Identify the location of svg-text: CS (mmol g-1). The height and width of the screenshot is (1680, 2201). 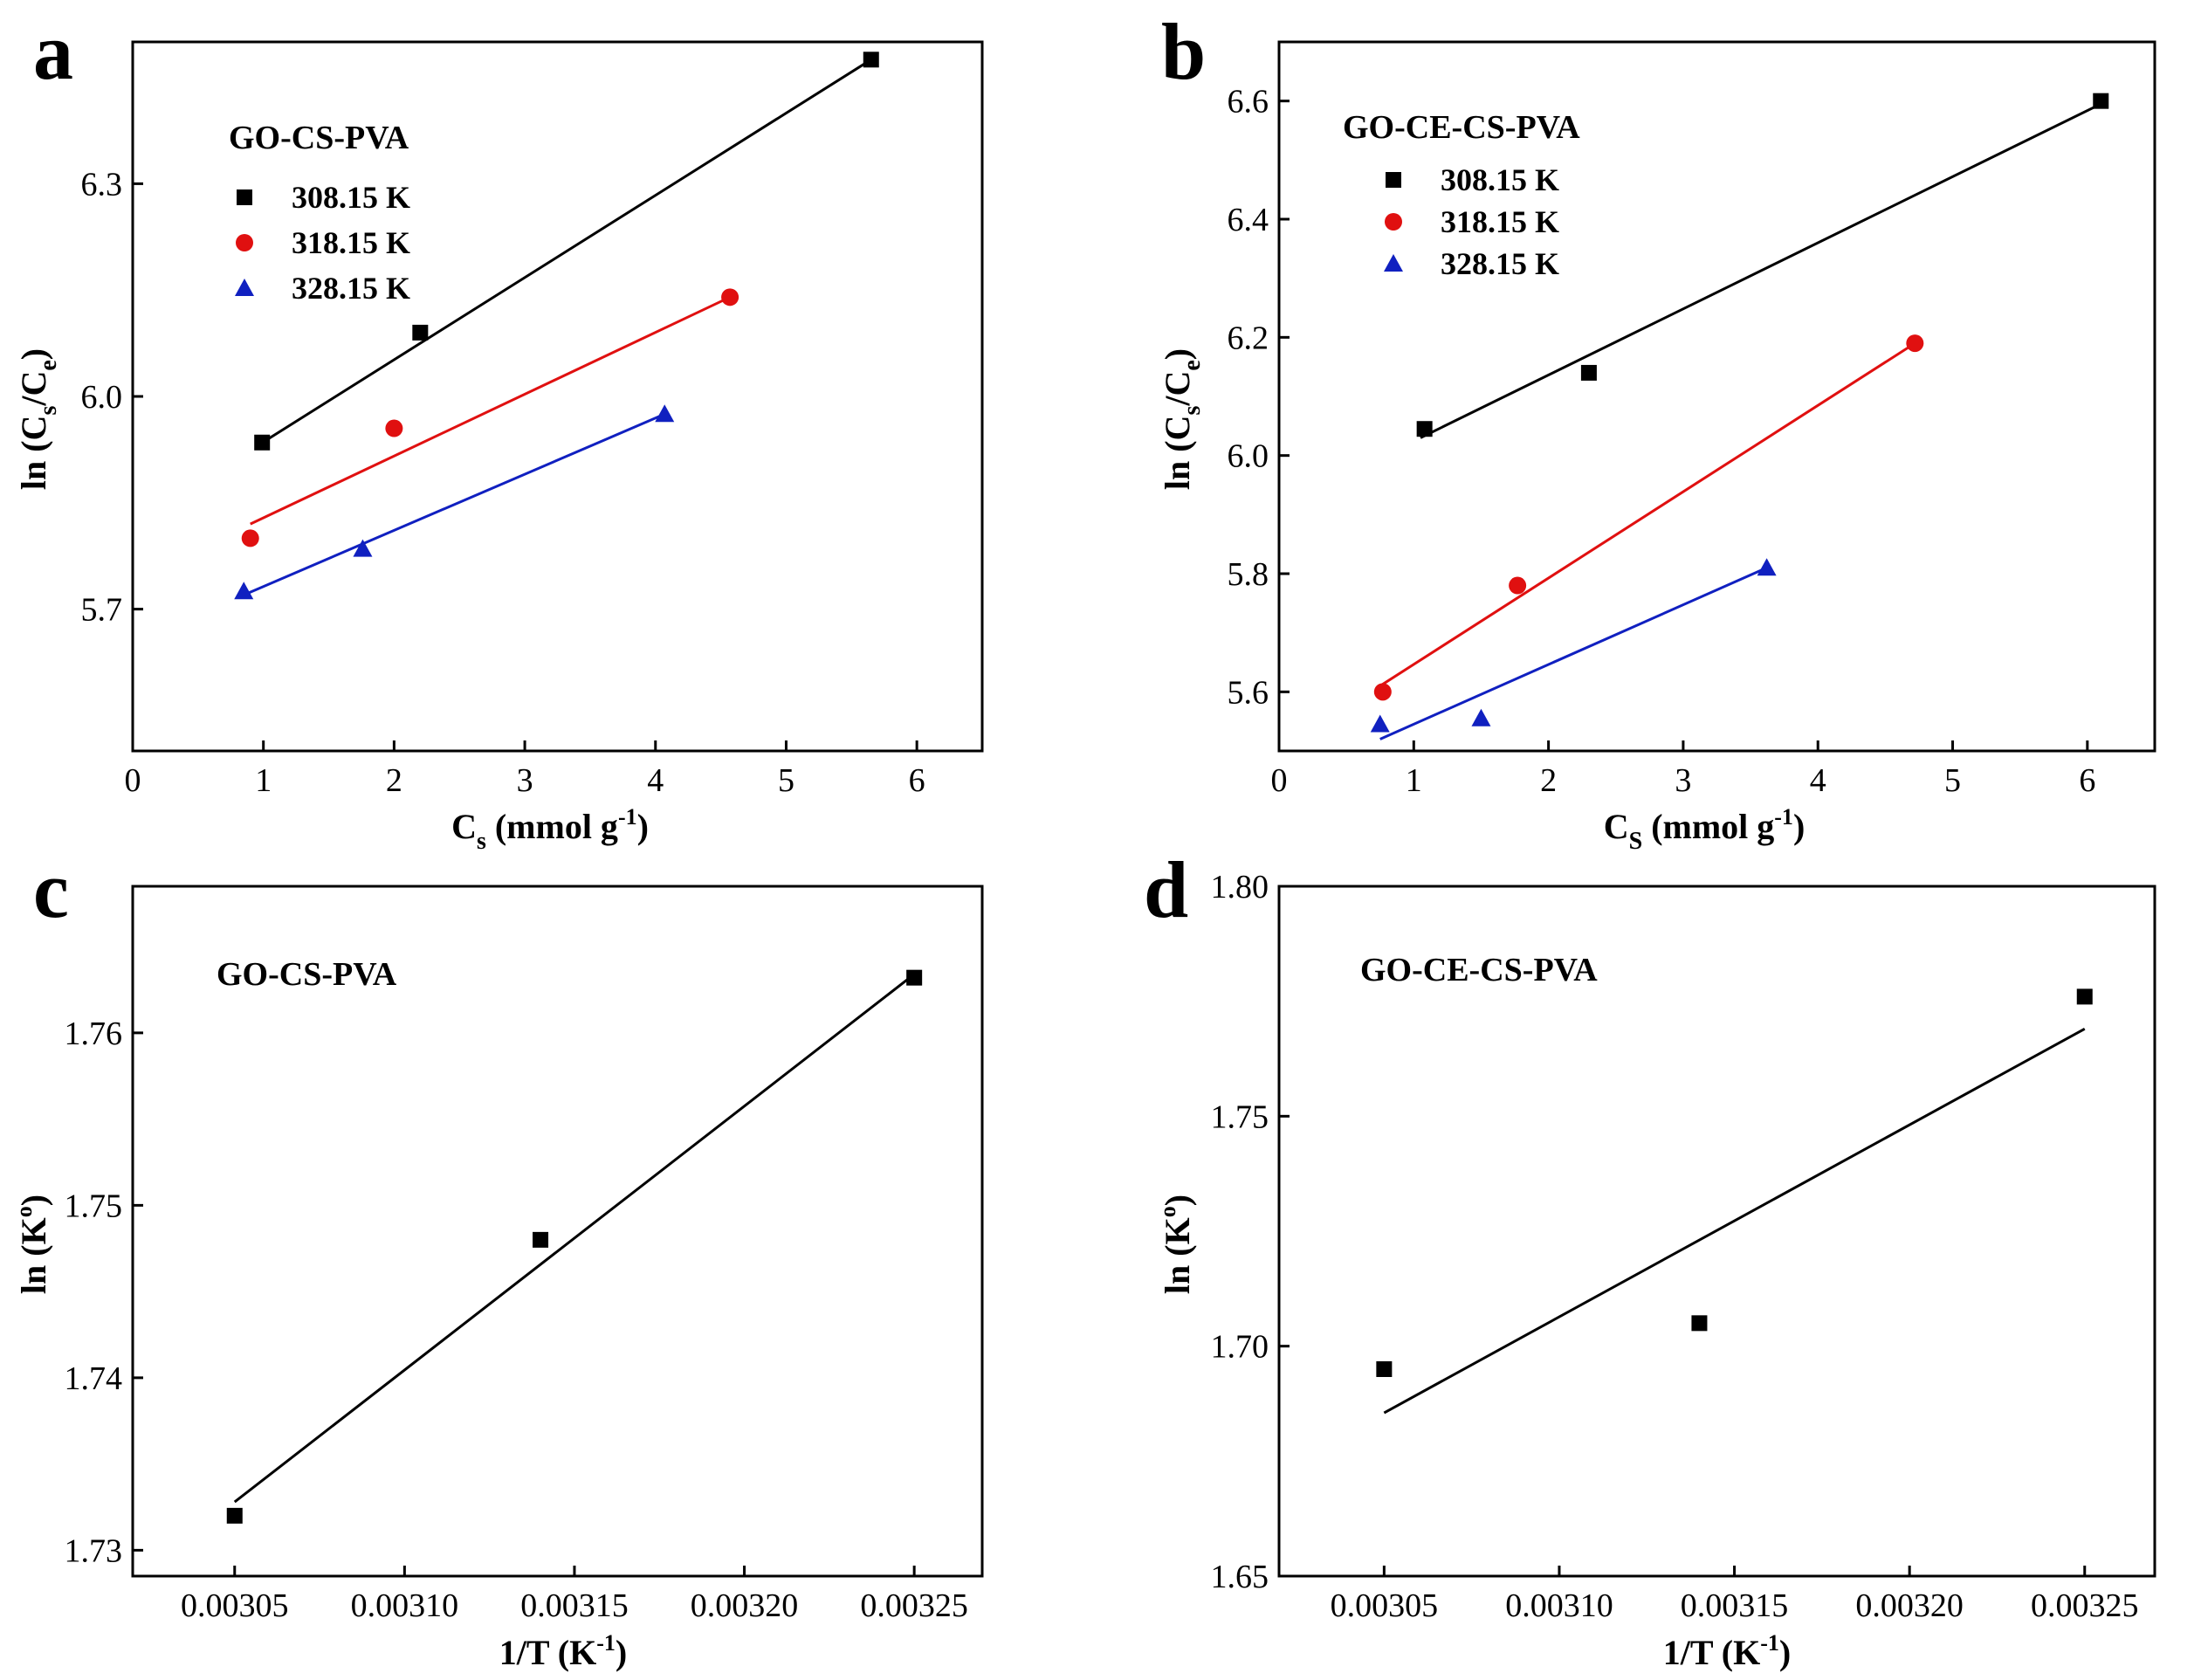
(1705, 829).